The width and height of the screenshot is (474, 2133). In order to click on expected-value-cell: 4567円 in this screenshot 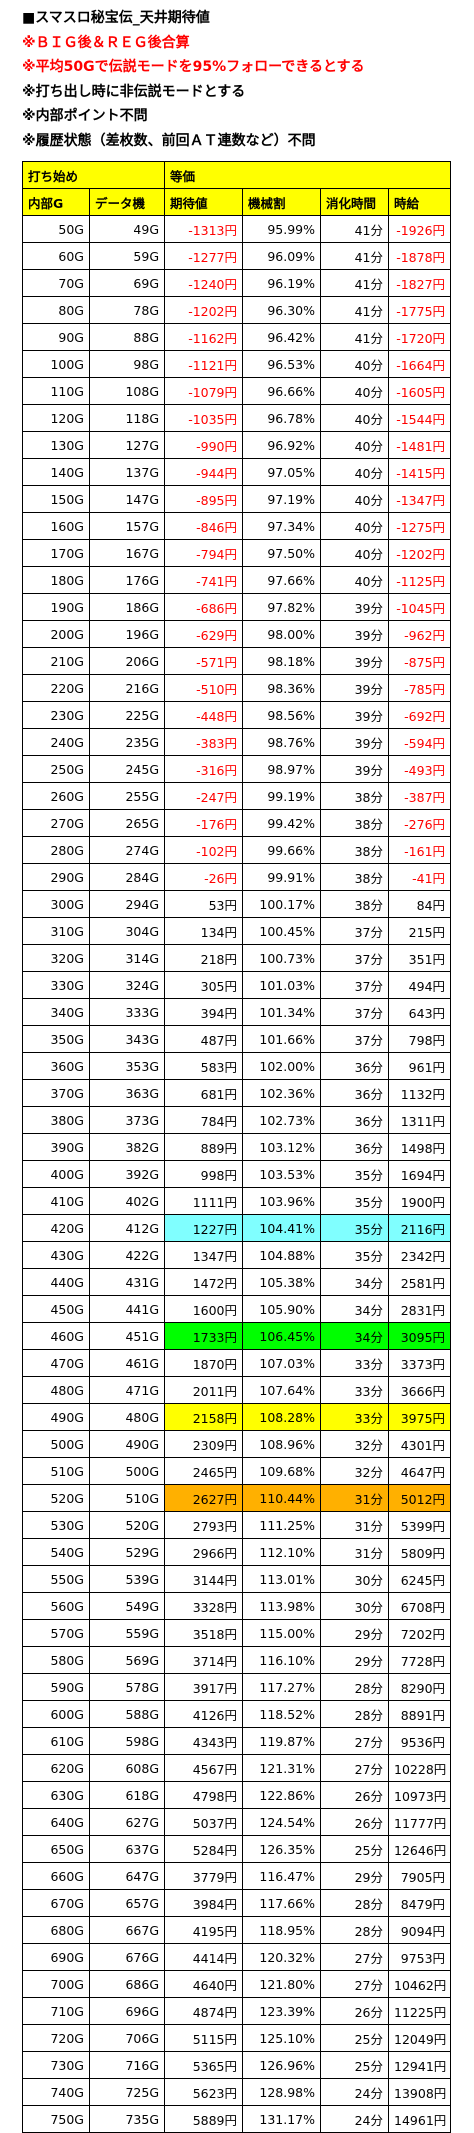, I will do `click(204, 1768)`.